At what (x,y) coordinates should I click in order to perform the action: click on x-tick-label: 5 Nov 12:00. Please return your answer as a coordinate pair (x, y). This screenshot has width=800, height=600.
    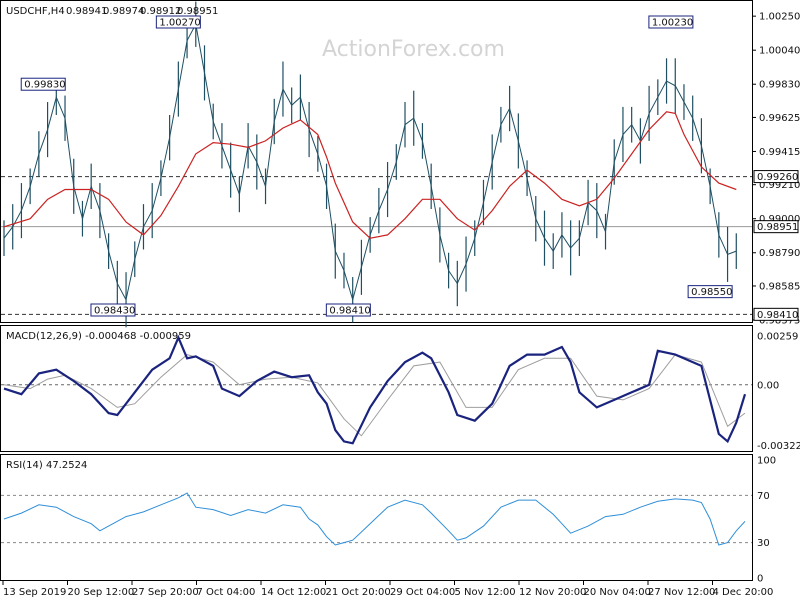
    Looking at the image, I should click on (485, 592).